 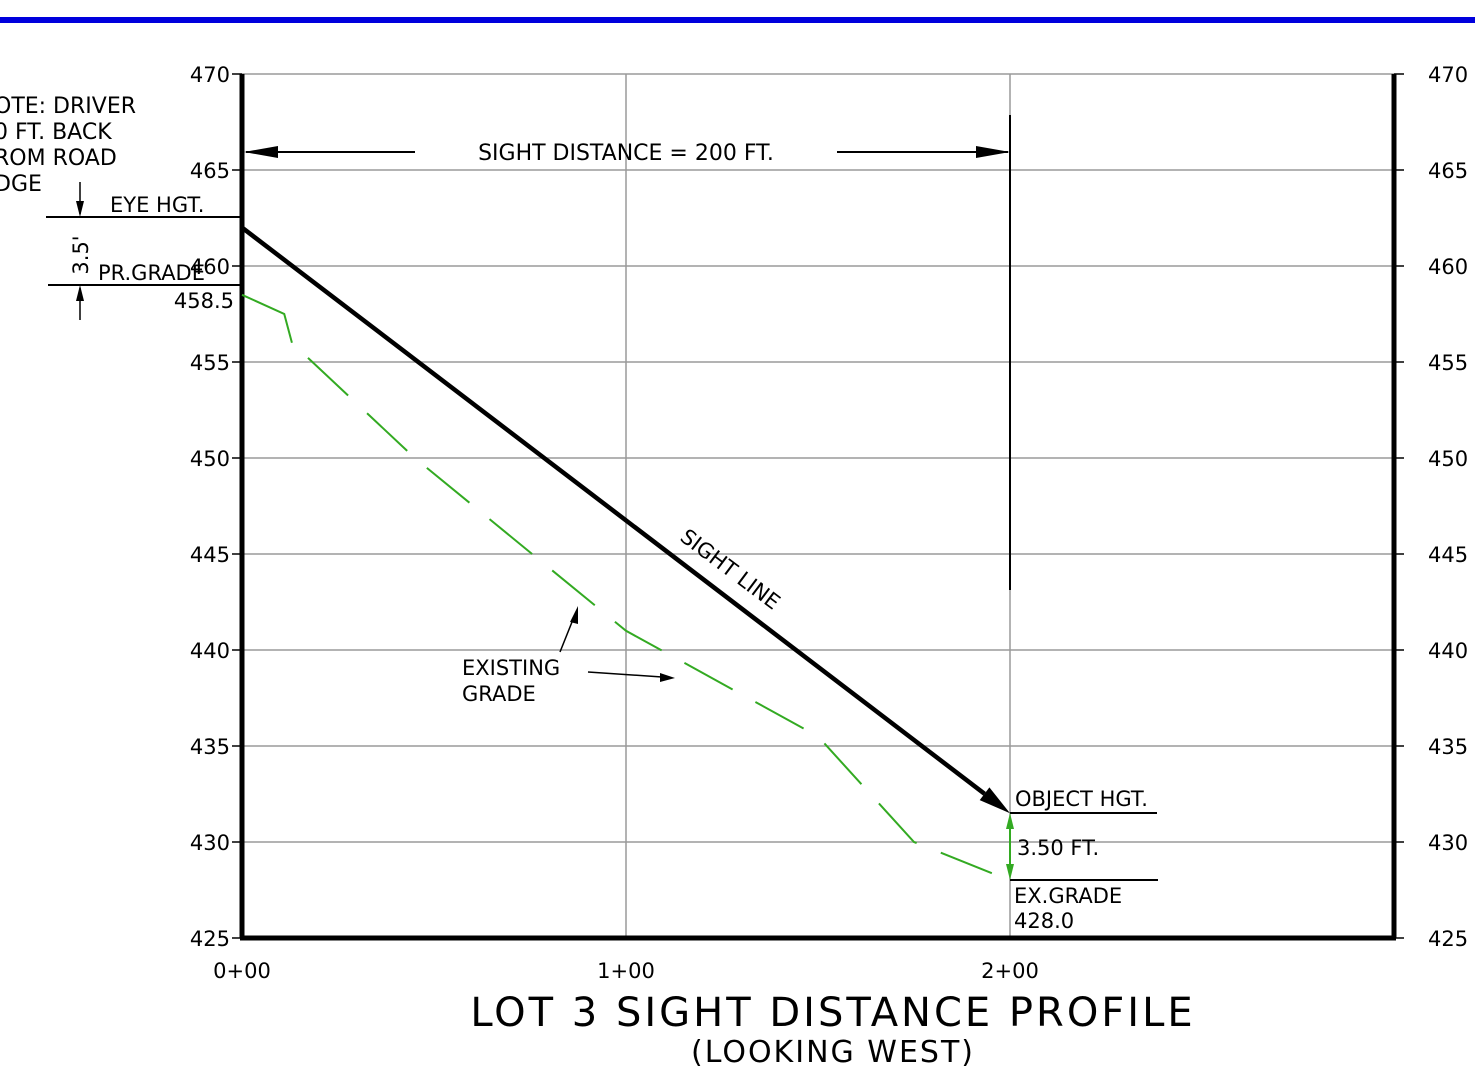 What do you see at coordinates (1044, 921) in the screenshot?
I see `ex-grade-value: 428.0` at bounding box center [1044, 921].